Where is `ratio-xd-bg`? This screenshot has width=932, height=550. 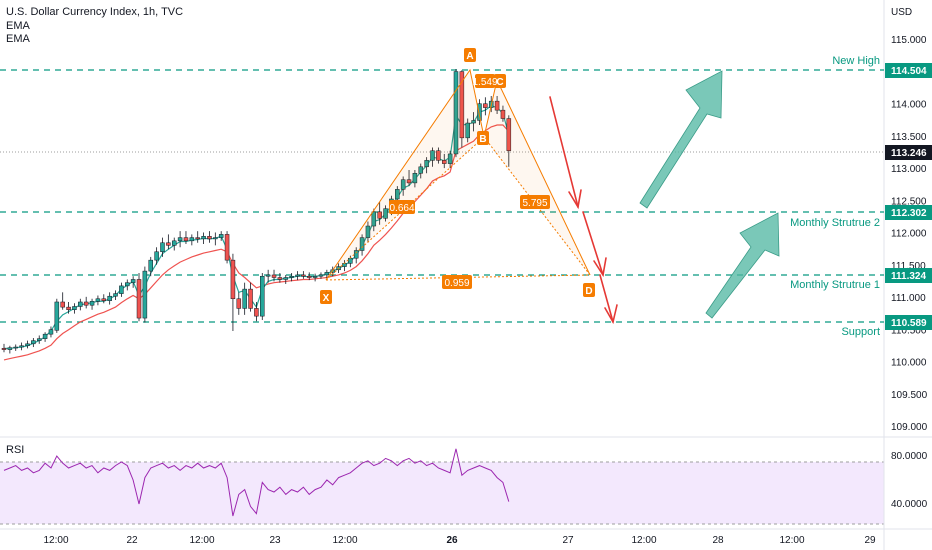 ratio-xd-bg is located at coordinates (457, 282).